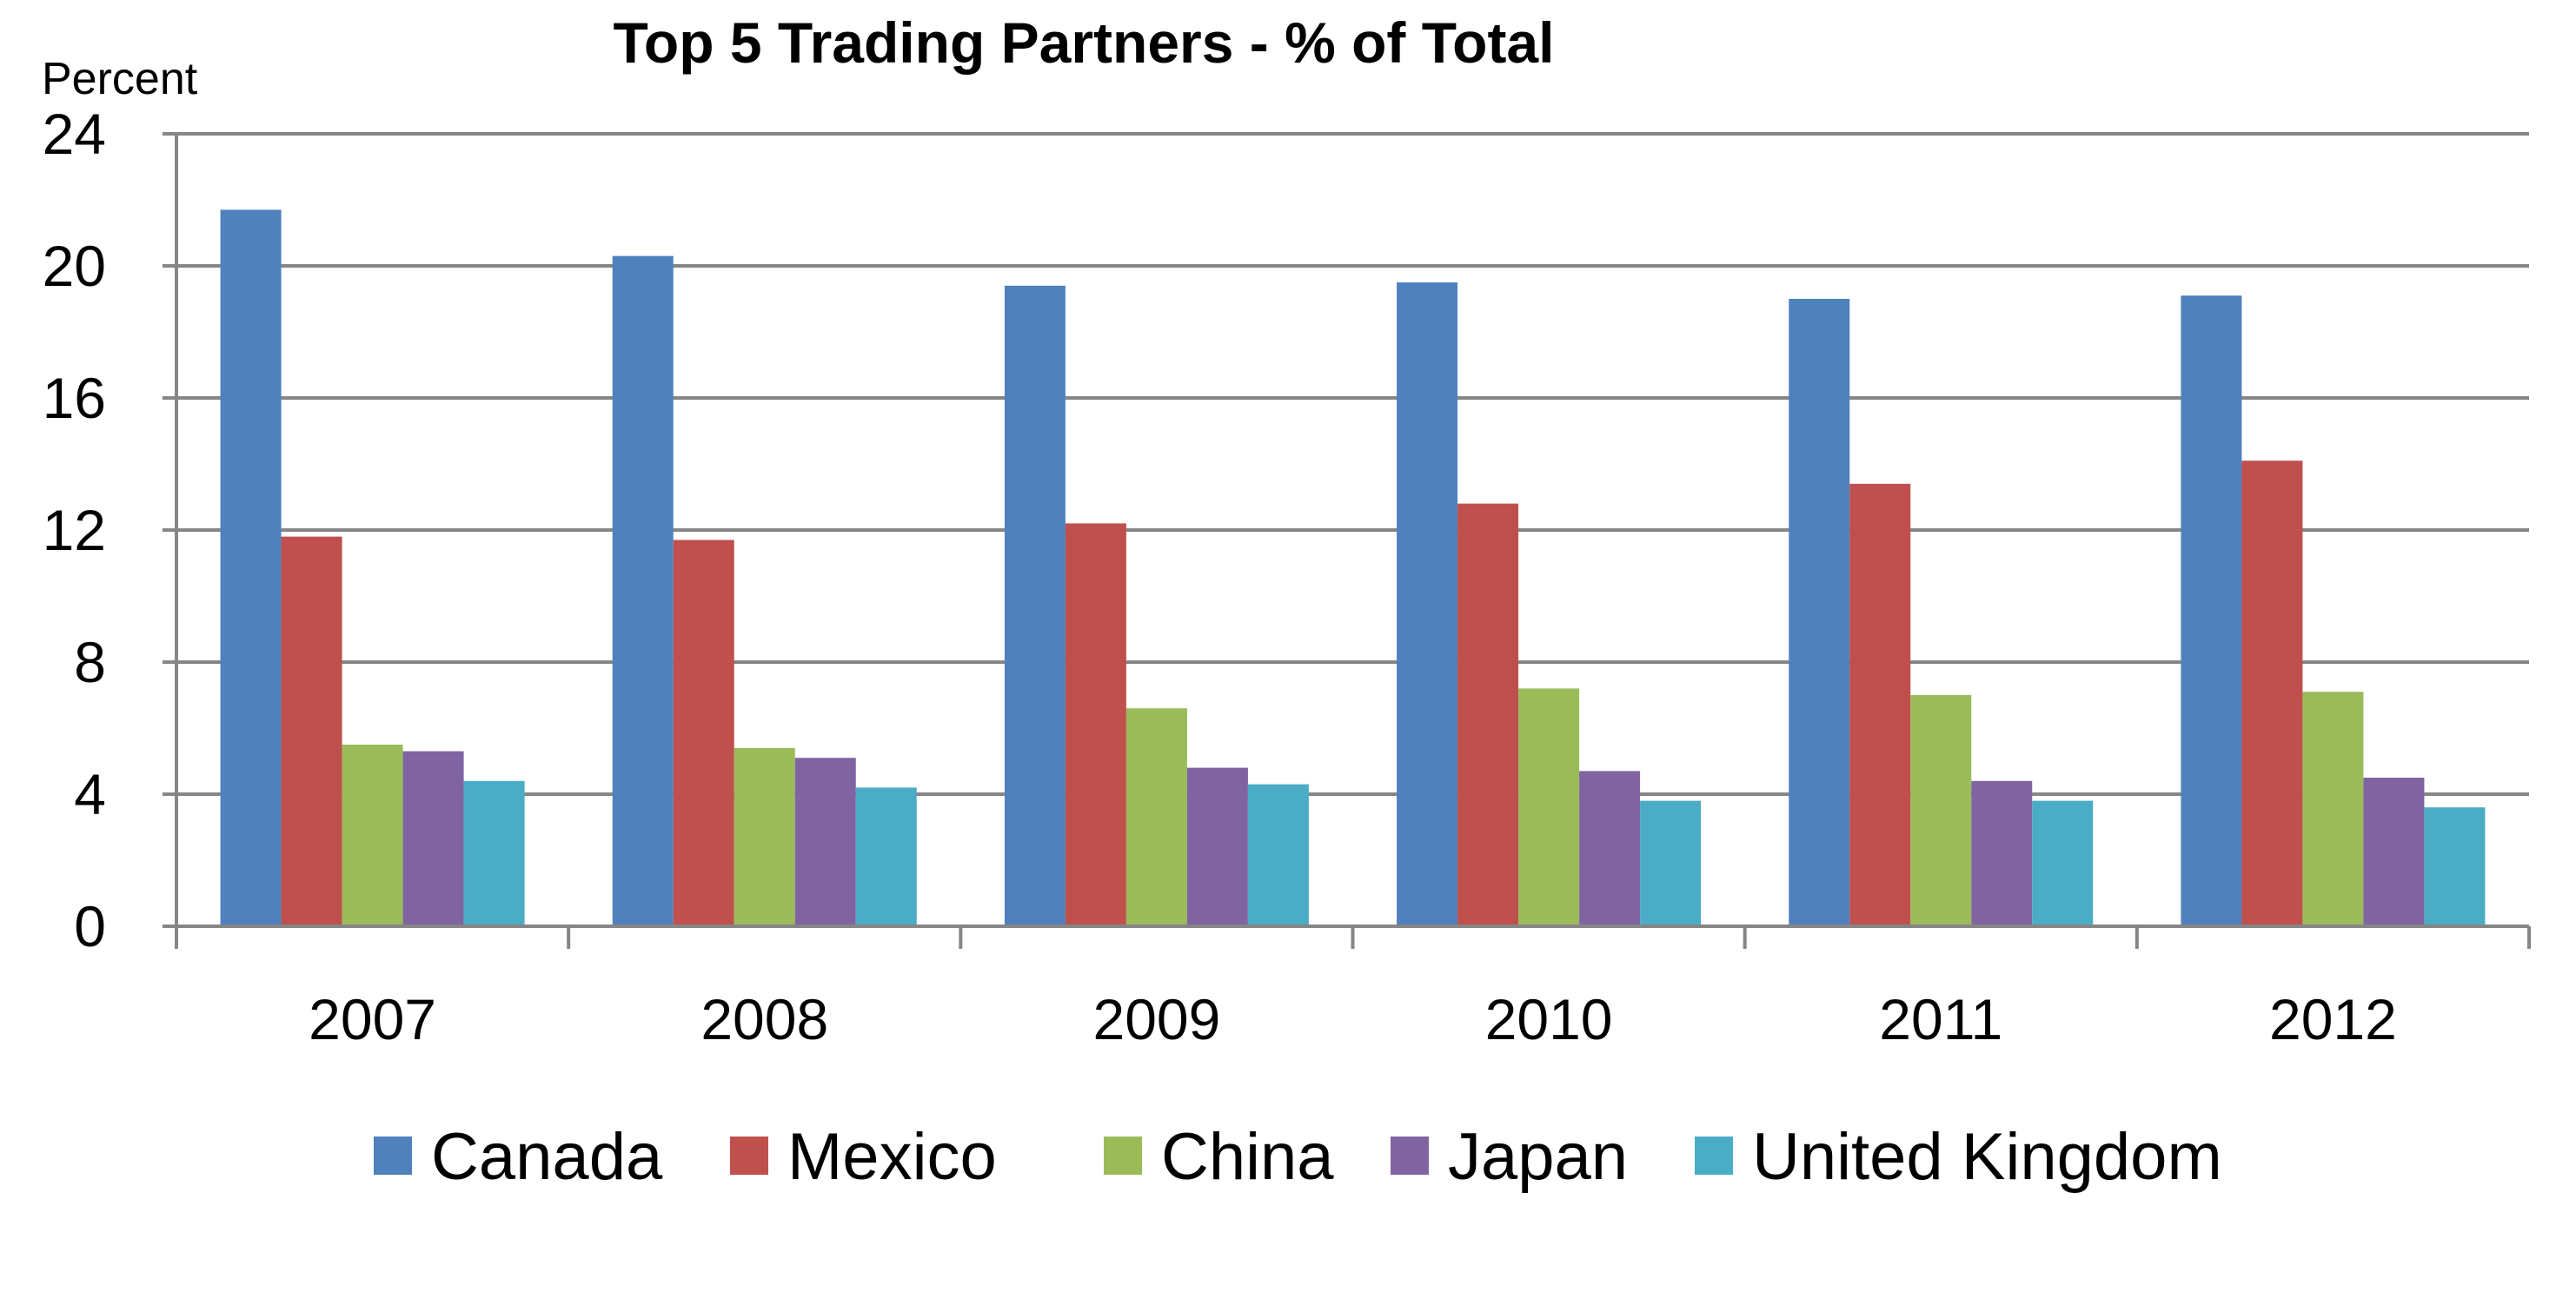  I want to click on y-tick-label: 20, so click(74, 266).